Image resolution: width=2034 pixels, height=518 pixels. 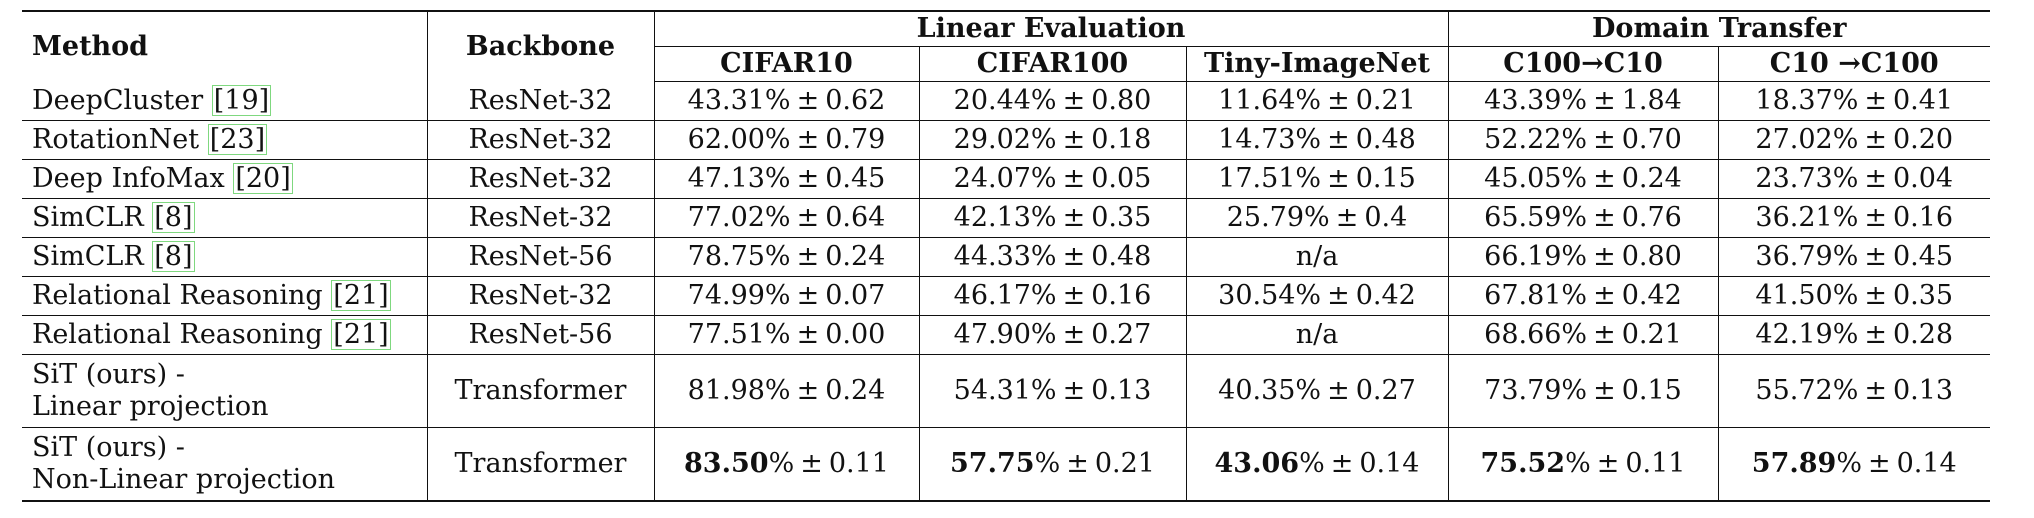 I want to click on method-cell: DeepCluster [19], so click(x=225, y=101).